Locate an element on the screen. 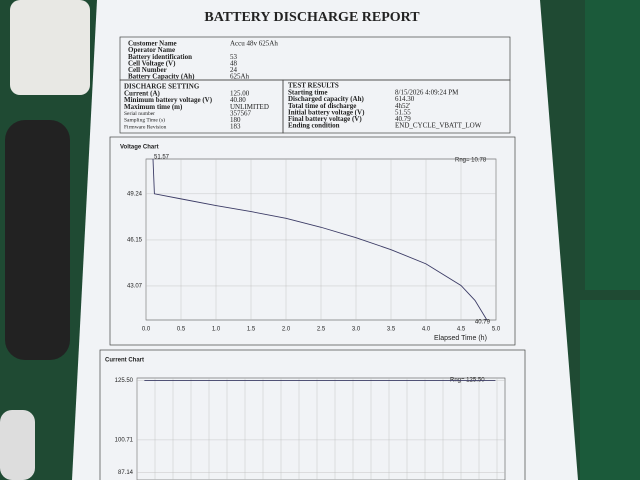 The height and width of the screenshot is (480, 640). y-tick-label: 46.15 is located at coordinates (135, 241).